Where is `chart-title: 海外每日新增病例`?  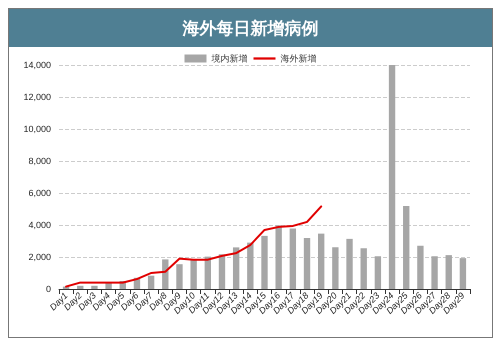 chart-title: 海外每日新增病例 is located at coordinates (250, 28).